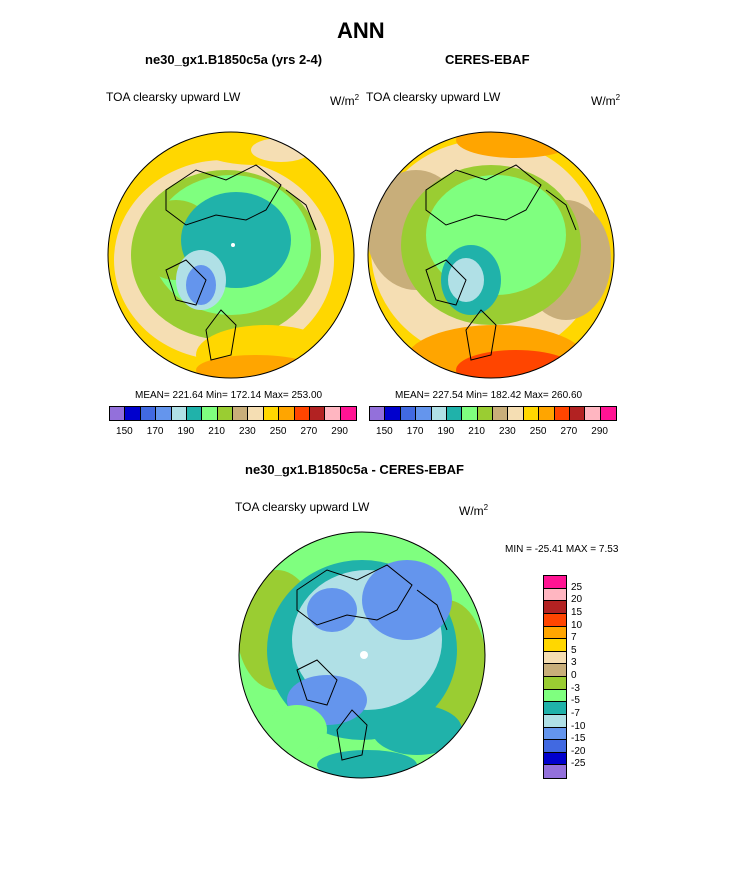 Image resolution: width=733 pixels, height=882 pixels. Describe the element at coordinates (474, 510) in the screenshot. I see `difference-units: W/m2` at that location.